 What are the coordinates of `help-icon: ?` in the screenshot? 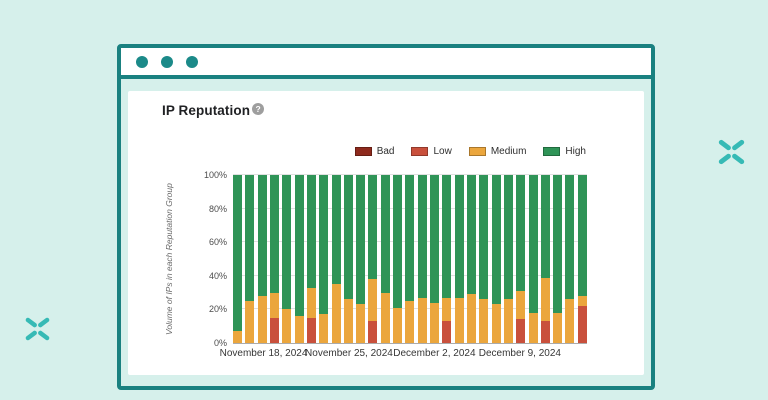 It's located at (258, 109).